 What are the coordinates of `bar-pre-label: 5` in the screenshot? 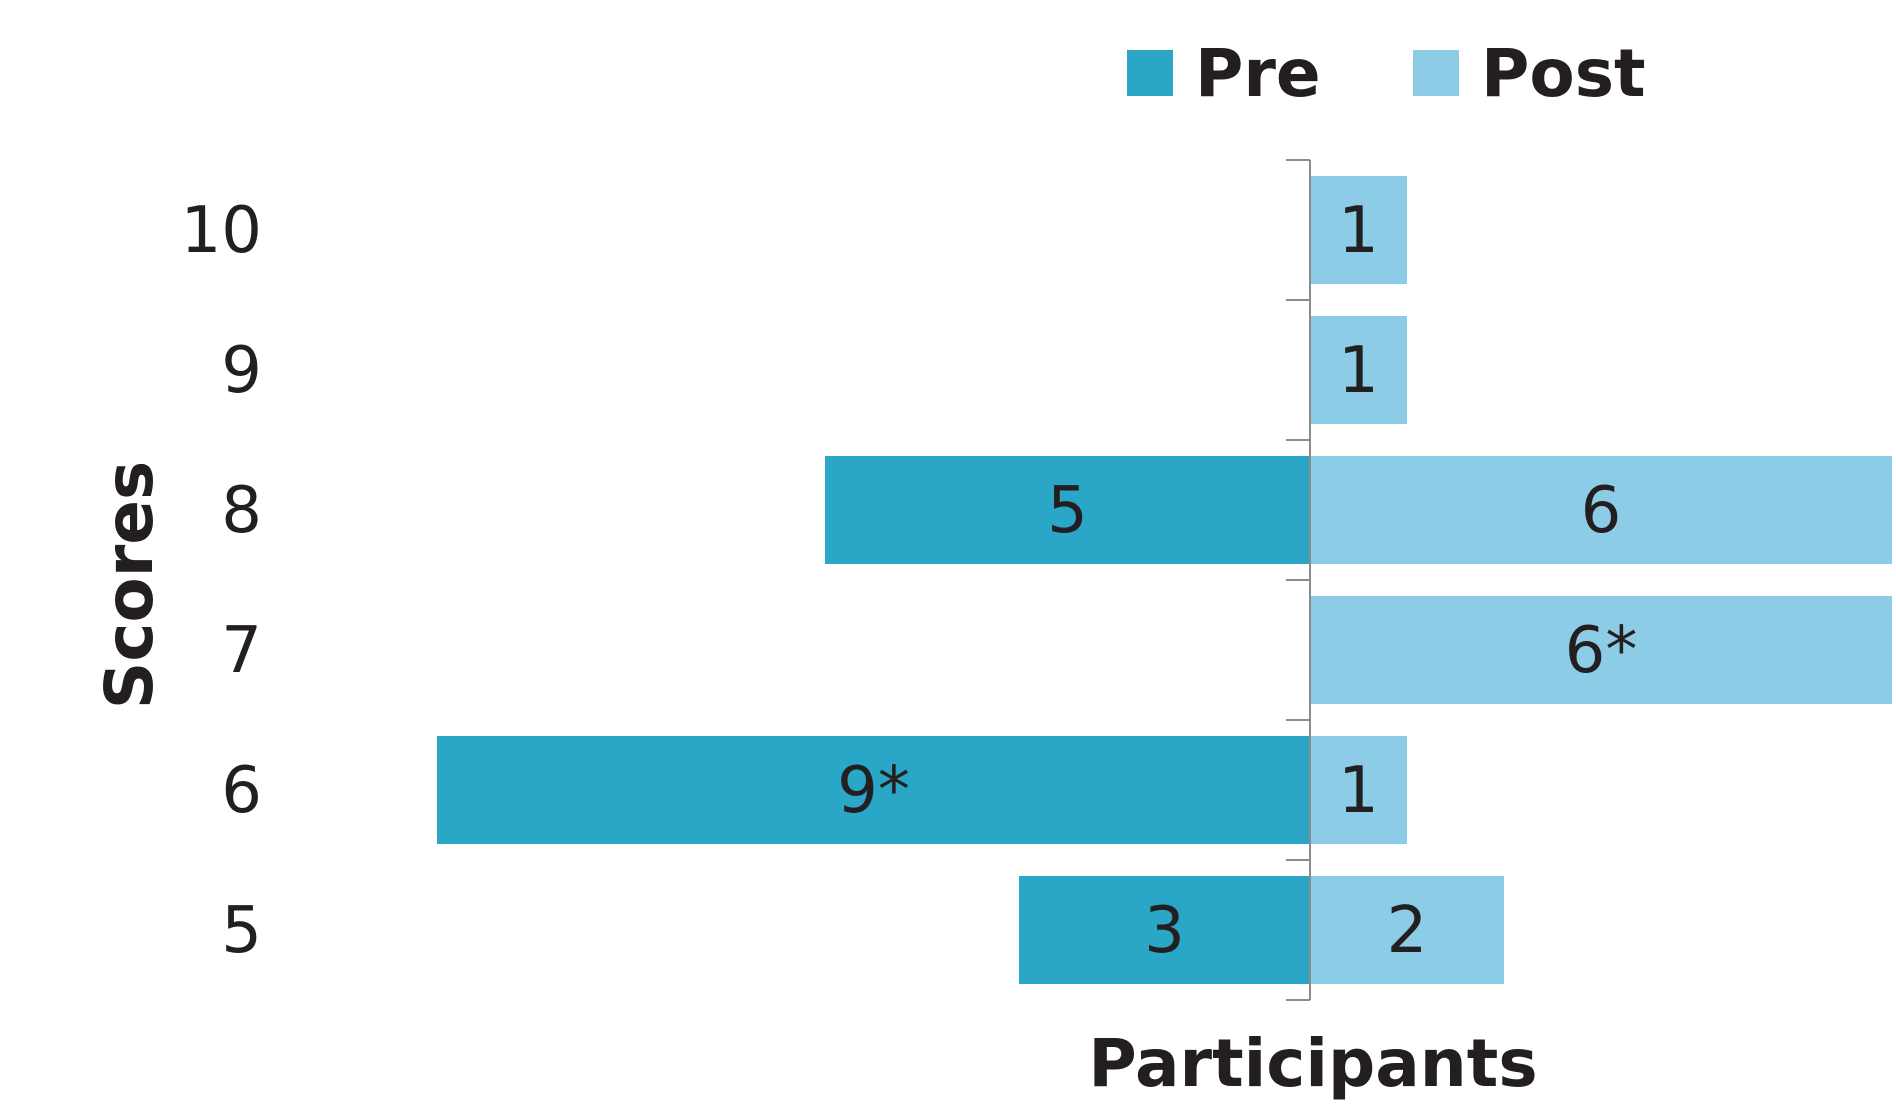 It's located at (1067, 511).